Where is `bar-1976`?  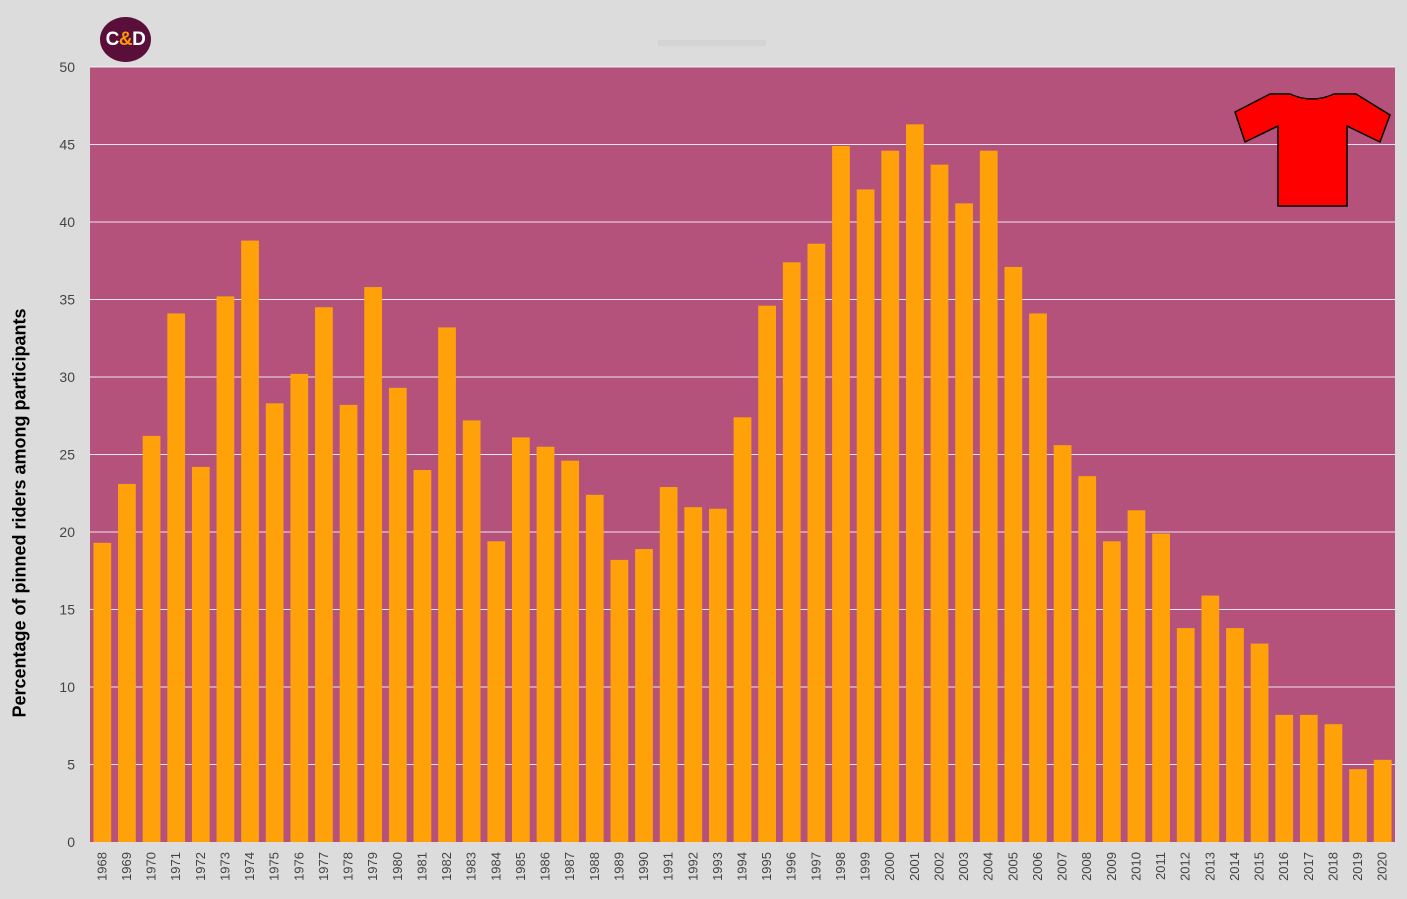 bar-1976 is located at coordinates (299, 607).